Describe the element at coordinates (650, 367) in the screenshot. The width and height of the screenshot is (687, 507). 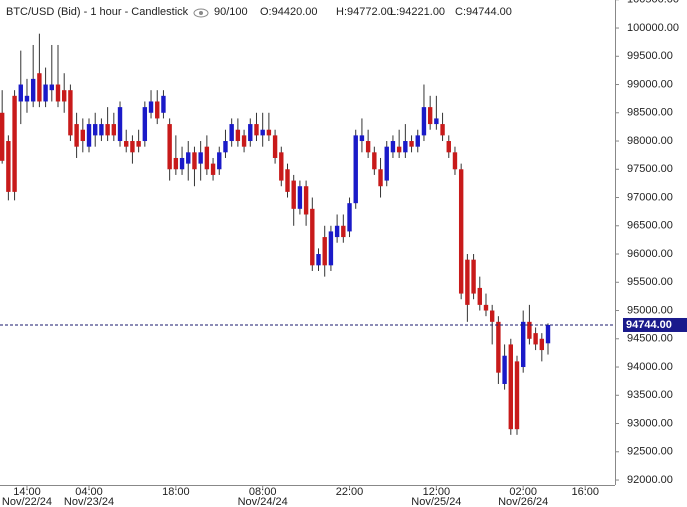
I see `y-tick-label: 94000.00` at that location.